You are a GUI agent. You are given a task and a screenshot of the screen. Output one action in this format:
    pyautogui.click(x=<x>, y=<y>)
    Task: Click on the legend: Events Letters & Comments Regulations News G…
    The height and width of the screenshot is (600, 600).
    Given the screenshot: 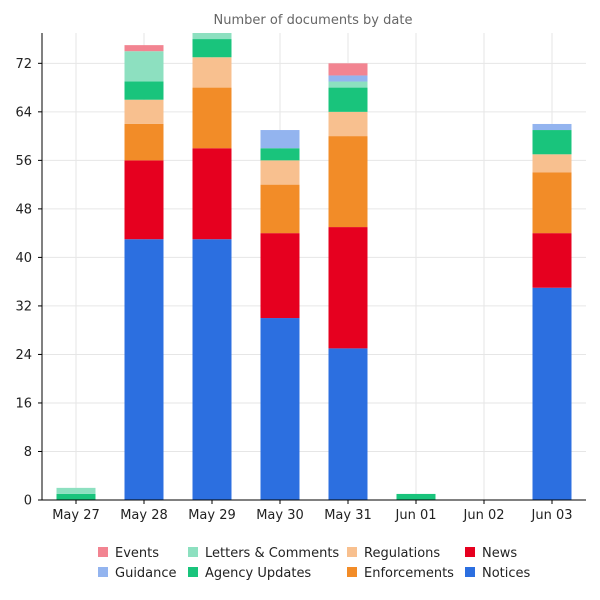 What is the action you would take?
    pyautogui.click(x=314, y=563)
    